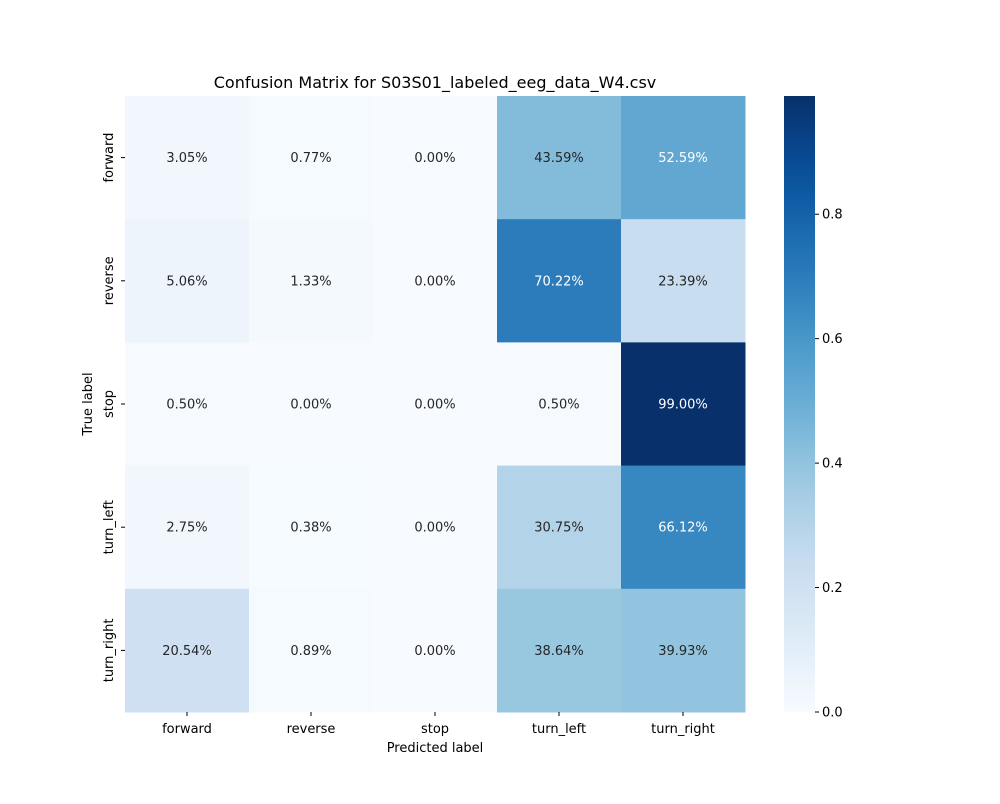 The image size is (1000, 804). I want to click on cell-annotation: 0.89%, so click(310, 651).